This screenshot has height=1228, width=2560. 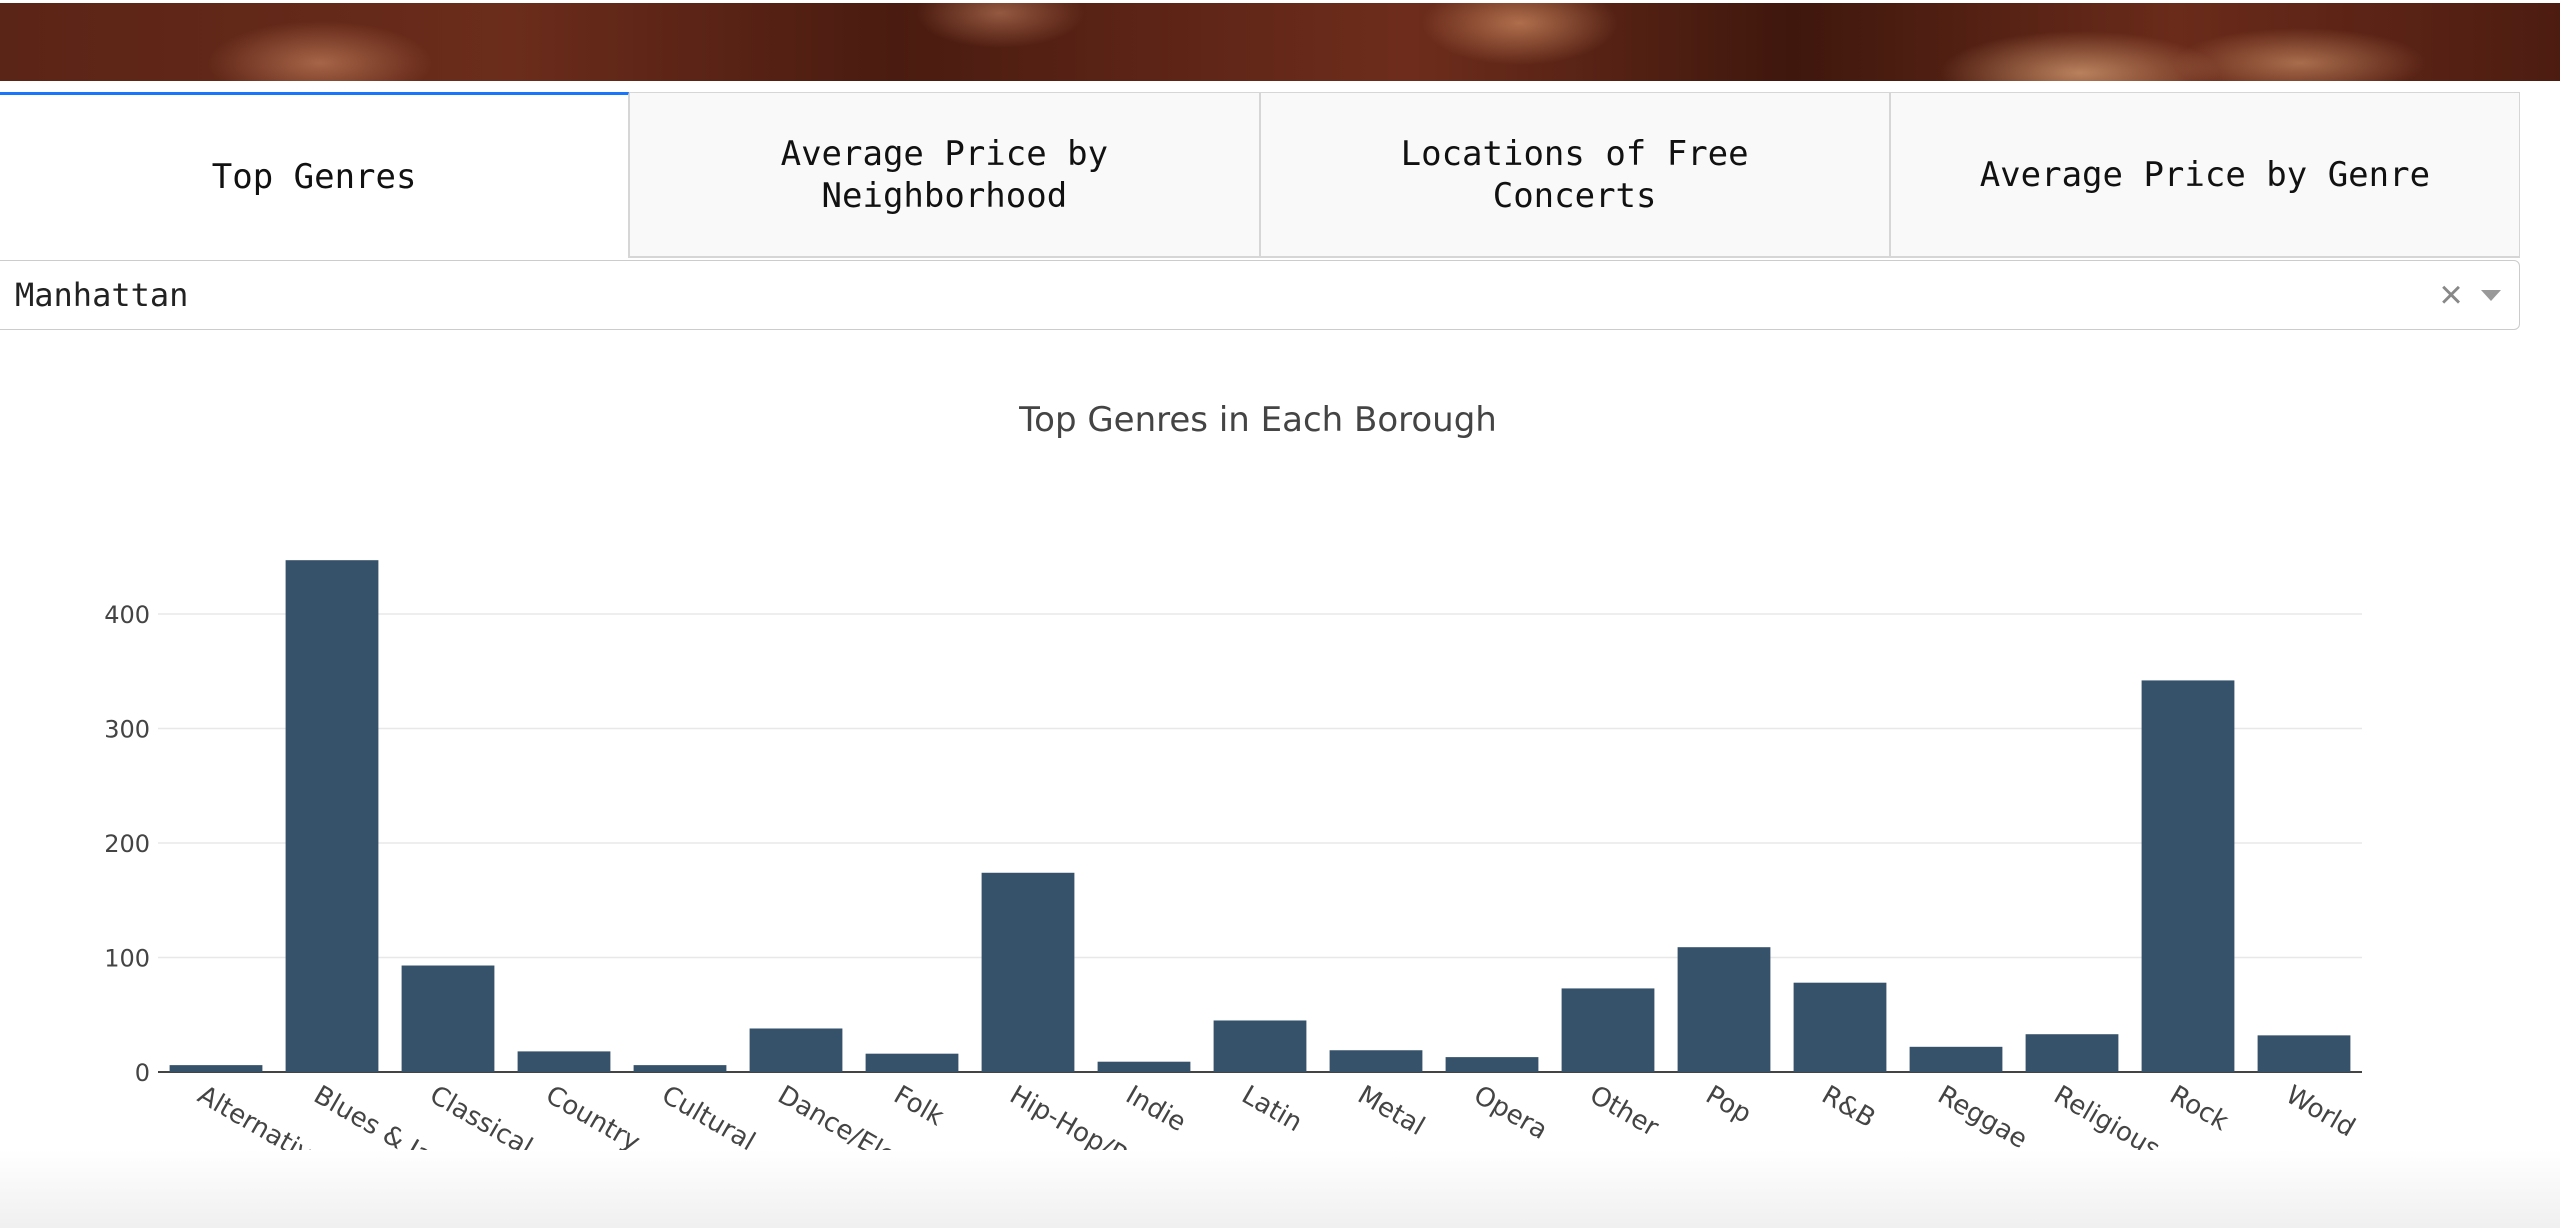 I want to click on x-tick-label: Classical, so click(x=481, y=1115).